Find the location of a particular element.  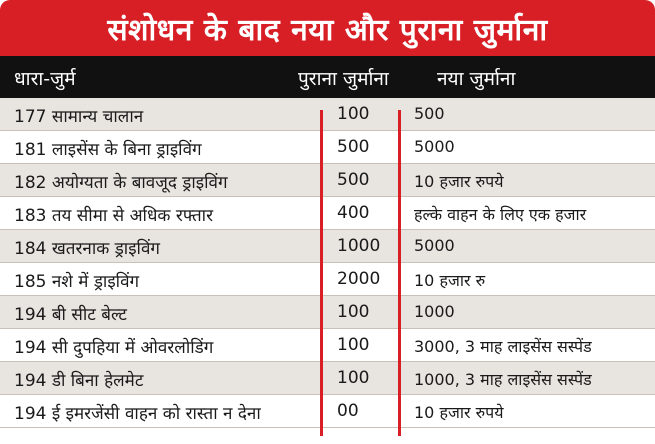

offence-cell: 194 ई इमरजेंसी वाहन को रास्ता न देना is located at coordinates (137, 414).